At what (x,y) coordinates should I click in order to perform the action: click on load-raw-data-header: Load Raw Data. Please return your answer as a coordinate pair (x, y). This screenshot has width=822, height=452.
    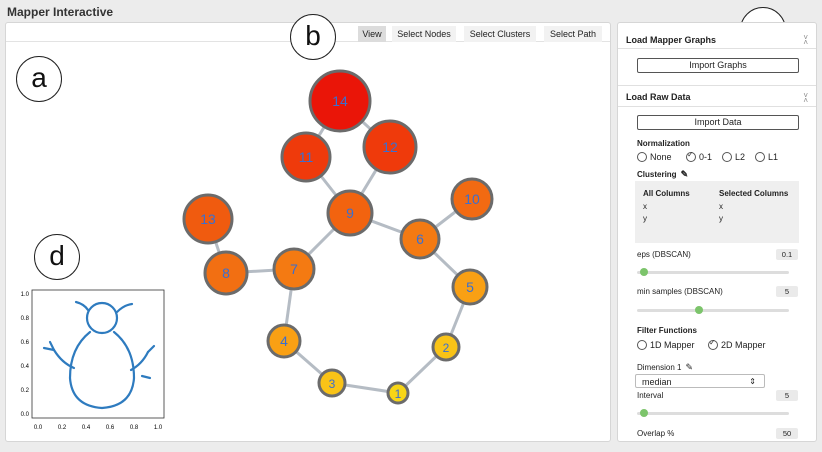
    Looking at the image, I should click on (658, 97).